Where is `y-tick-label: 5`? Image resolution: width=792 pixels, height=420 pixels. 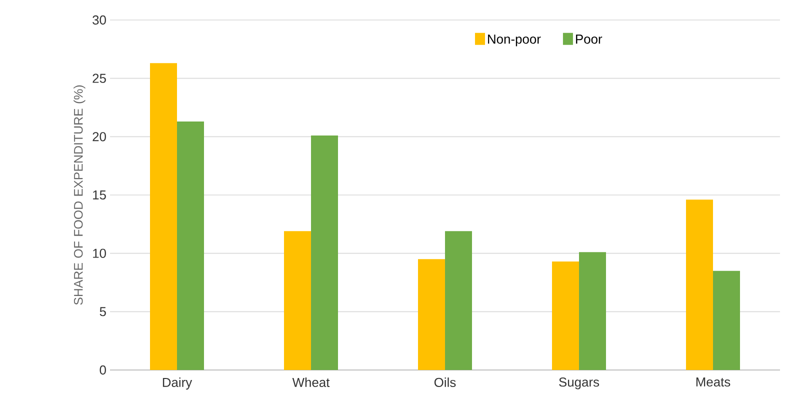
y-tick-label: 5 is located at coordinates (103, 311).